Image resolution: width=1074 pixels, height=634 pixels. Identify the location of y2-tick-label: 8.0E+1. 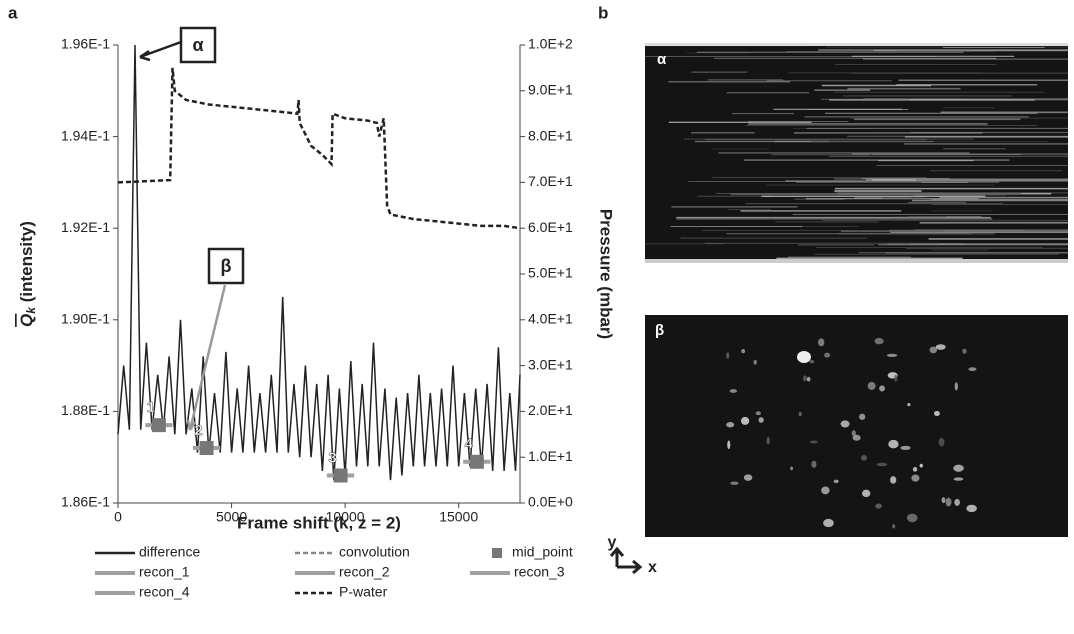
(550, 135).